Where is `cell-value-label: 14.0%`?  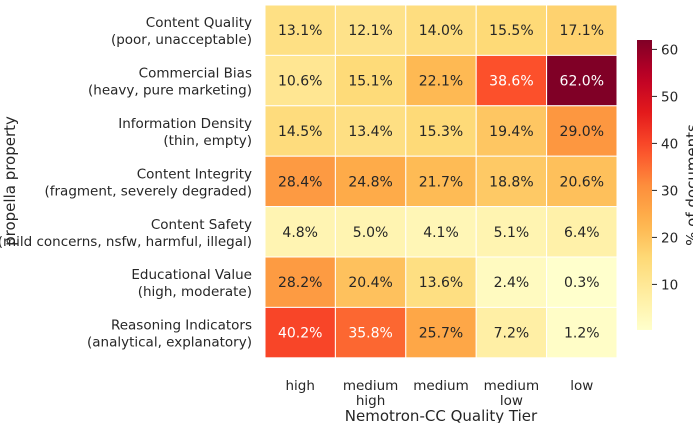 cell-value-label: 14.0% is located at coordinates (441, 31).